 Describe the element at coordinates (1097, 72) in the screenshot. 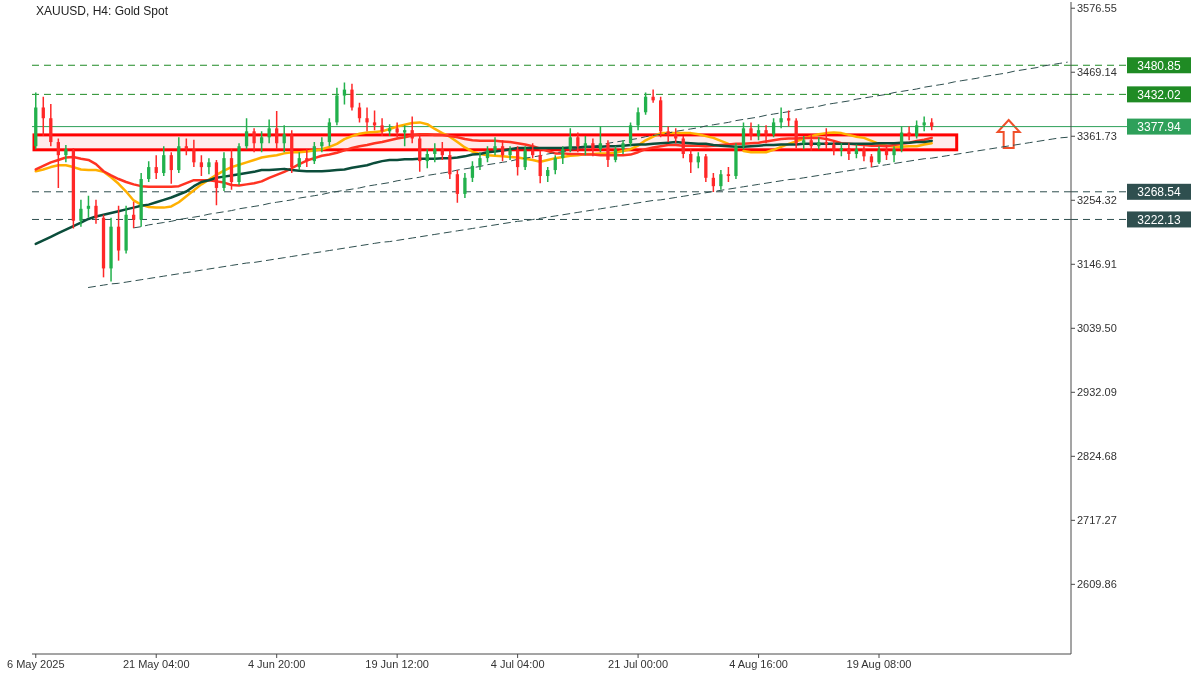

I see `y-tick-label: 3469.14` at that location.